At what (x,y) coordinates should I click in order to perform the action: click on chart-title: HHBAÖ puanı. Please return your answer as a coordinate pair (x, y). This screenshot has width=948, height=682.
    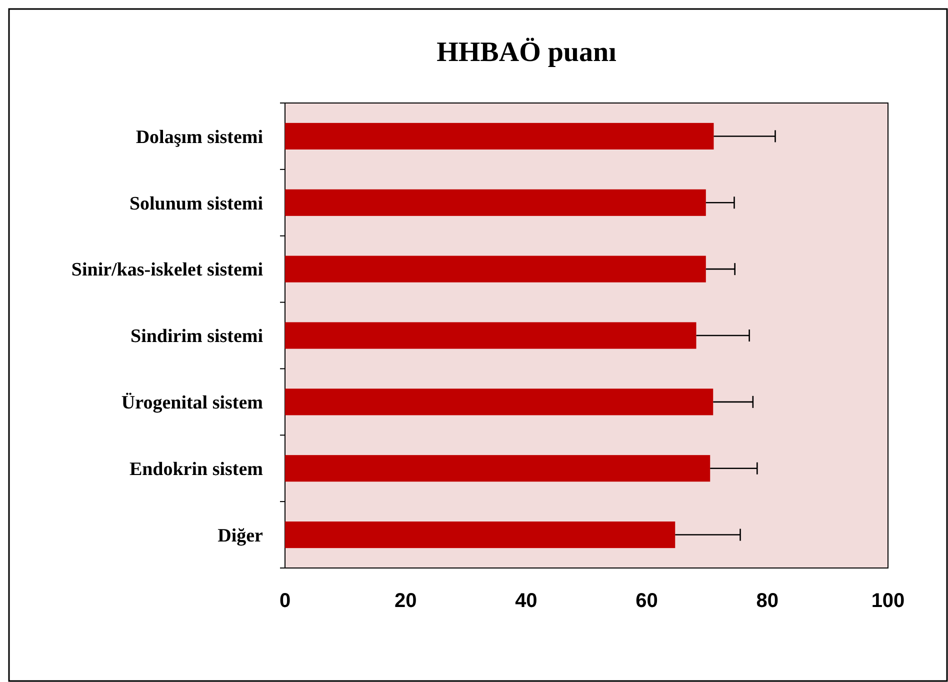
    Looking at the image, I should click on (526, 52).